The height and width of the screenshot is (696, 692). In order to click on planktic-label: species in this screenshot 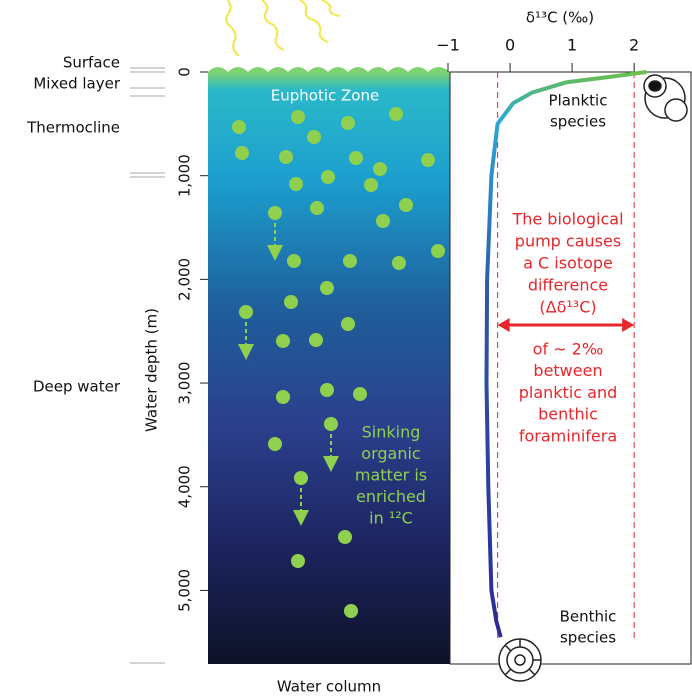, I will do `click(578, 122)`.